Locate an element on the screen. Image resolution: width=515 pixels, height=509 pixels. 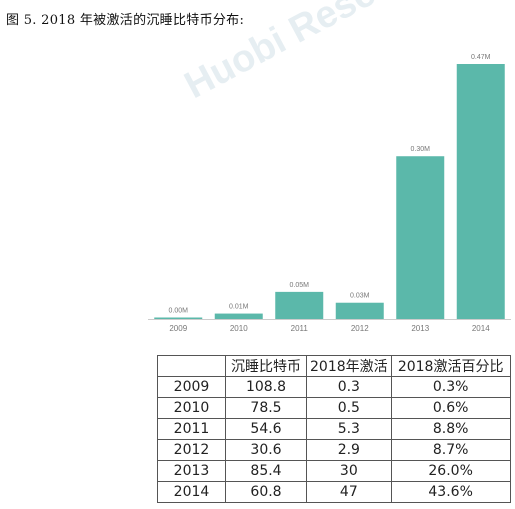
bar-2009 is located at coordinates (178, 318).